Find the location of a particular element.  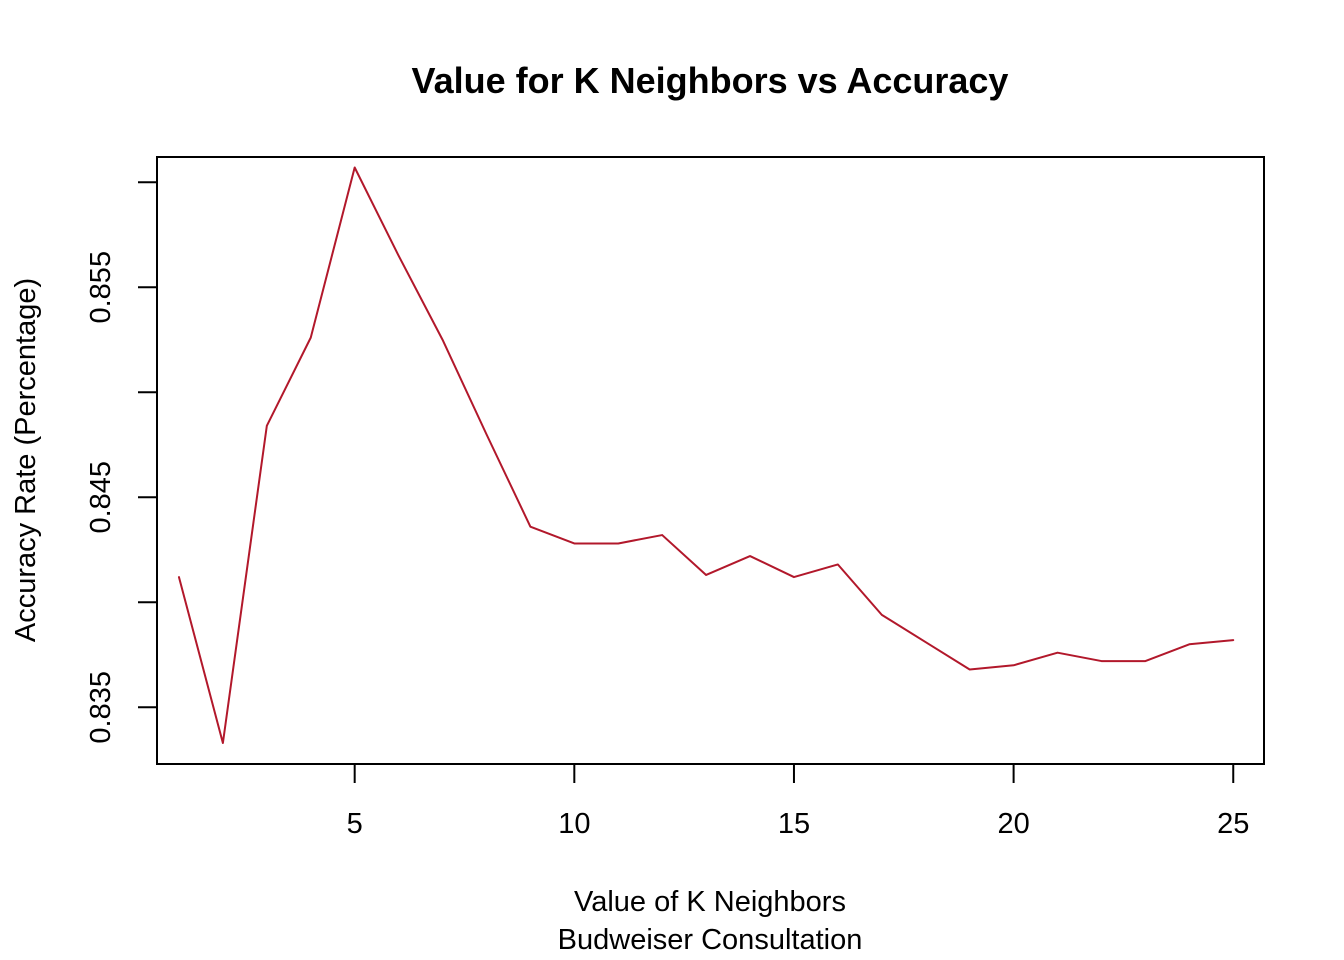

chart-subtitle: Budweiser Consultation is located at coordinates (710, 940).